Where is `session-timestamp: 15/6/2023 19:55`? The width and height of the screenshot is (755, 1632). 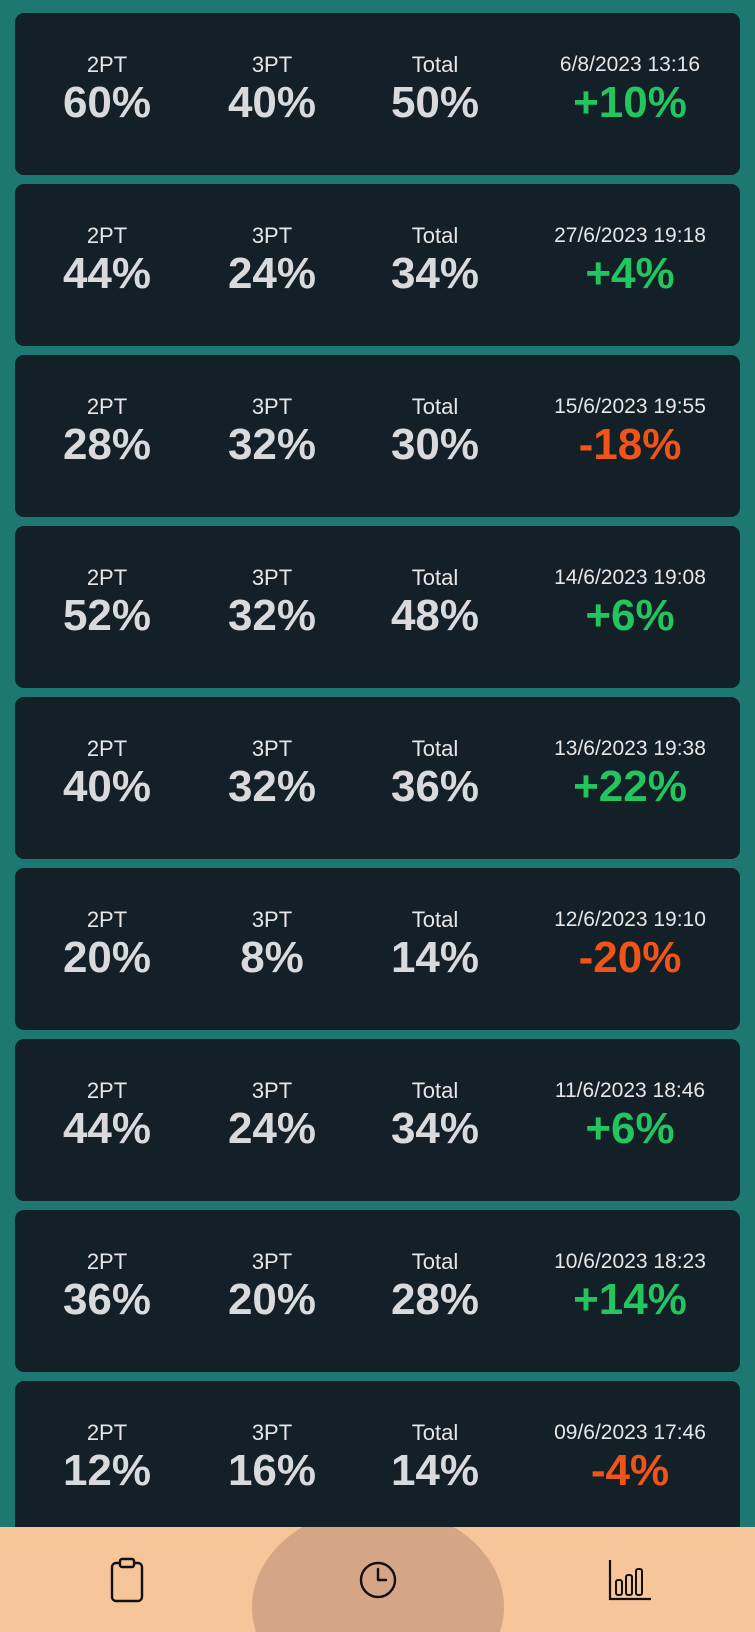
session-timestamp: 15/6/2023 19:55 is located at coordinates (630, 406).